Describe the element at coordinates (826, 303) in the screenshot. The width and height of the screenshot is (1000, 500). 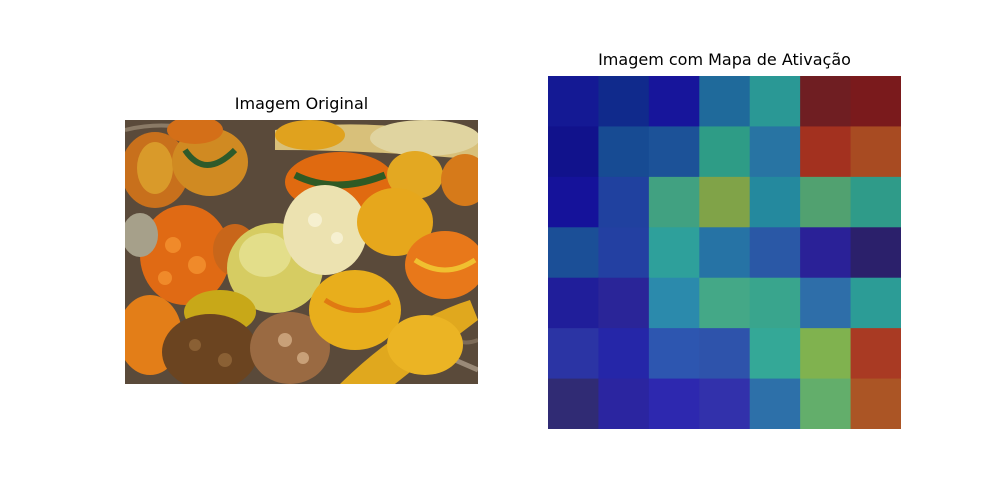
I see `heatmap-cell-r4-c5` at that location.